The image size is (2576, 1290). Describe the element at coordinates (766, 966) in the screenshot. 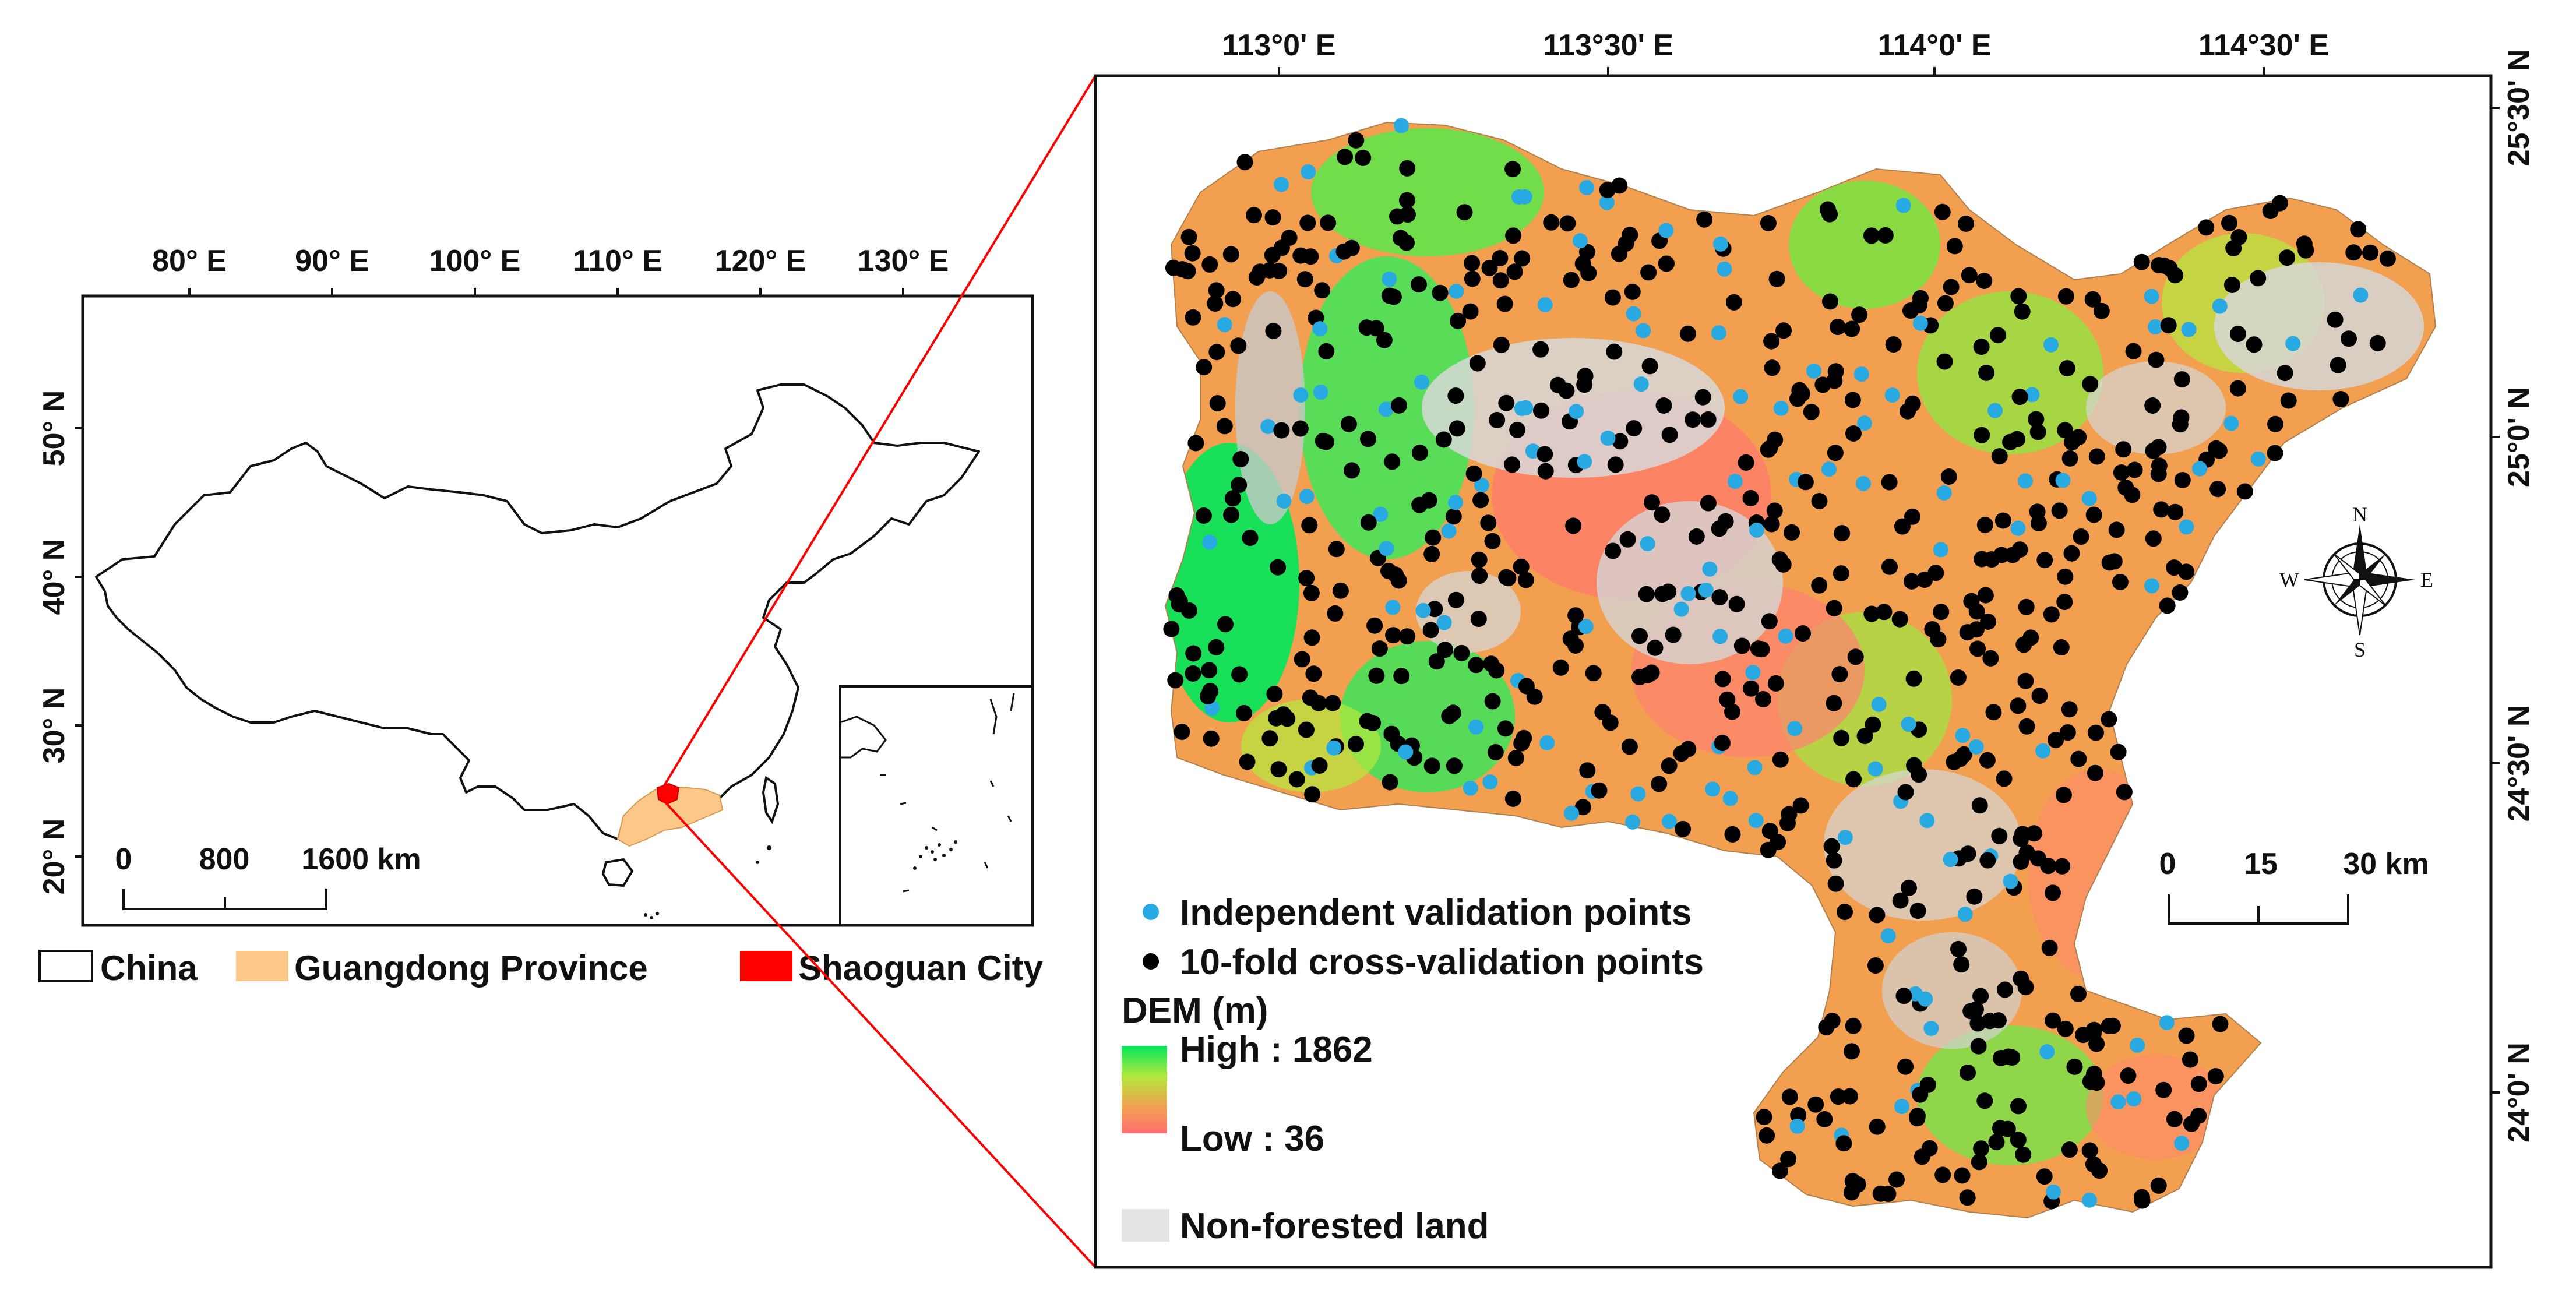

I see `legend-shaoguan-swatch` at that location.